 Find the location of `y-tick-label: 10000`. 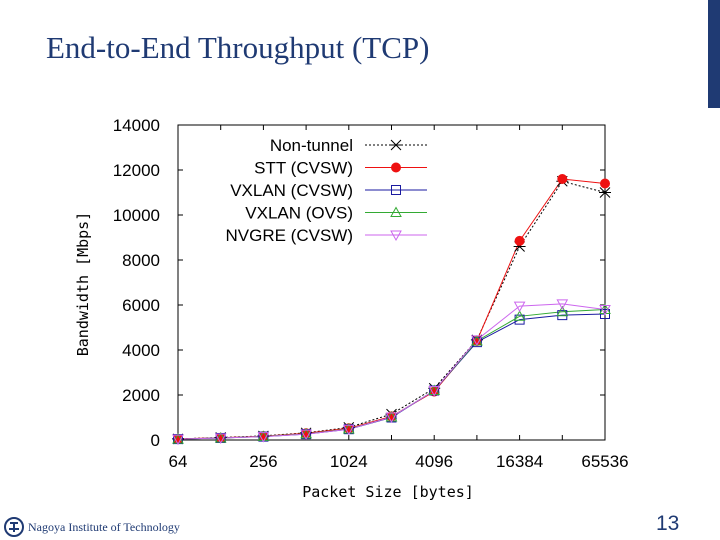

y-tick-label: 10000 is located at coordinates (136, 215).